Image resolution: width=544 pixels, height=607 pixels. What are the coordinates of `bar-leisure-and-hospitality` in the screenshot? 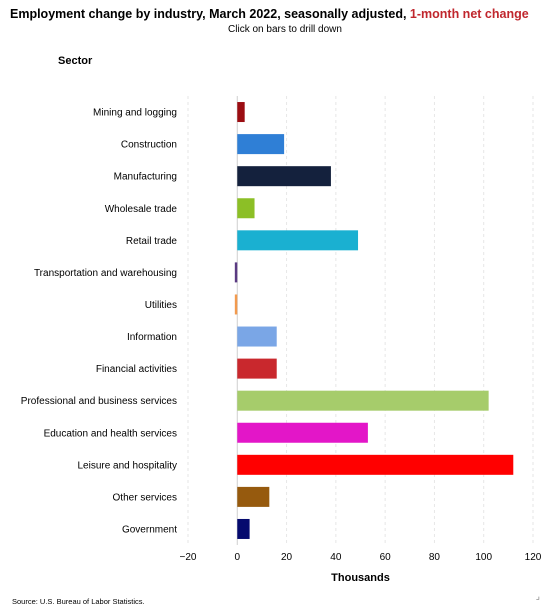 It's located at (375, 464).